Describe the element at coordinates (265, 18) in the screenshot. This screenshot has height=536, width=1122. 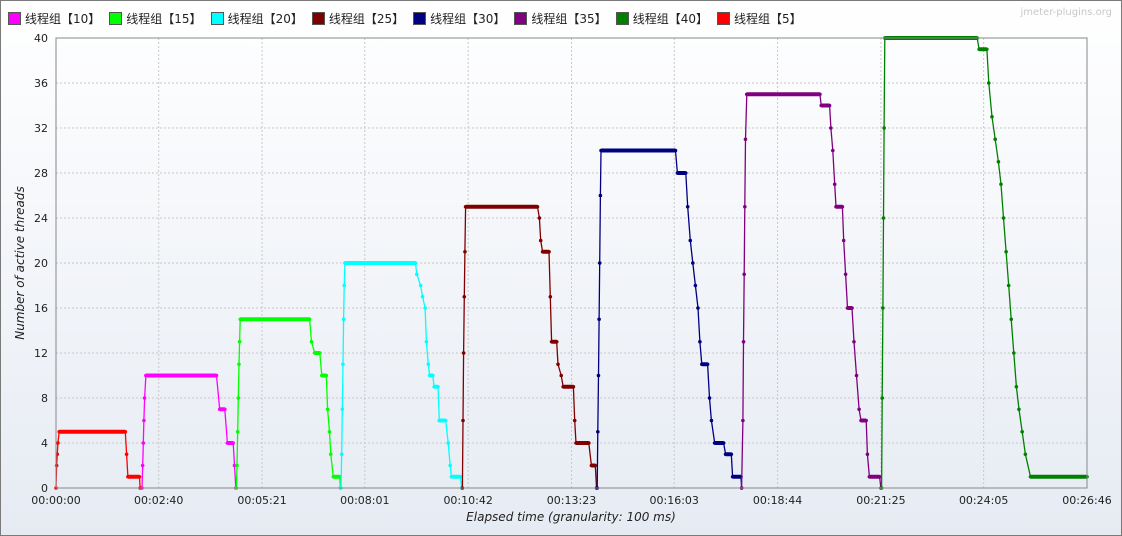
I see `legend-label: 线程组【20】` at that location.